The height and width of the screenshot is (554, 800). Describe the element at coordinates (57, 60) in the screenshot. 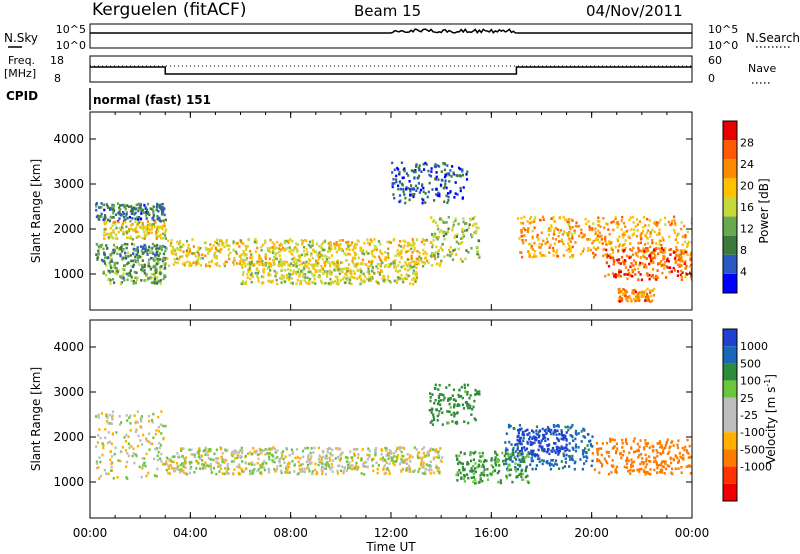

I see `freq-tick-top: 18` at that location.